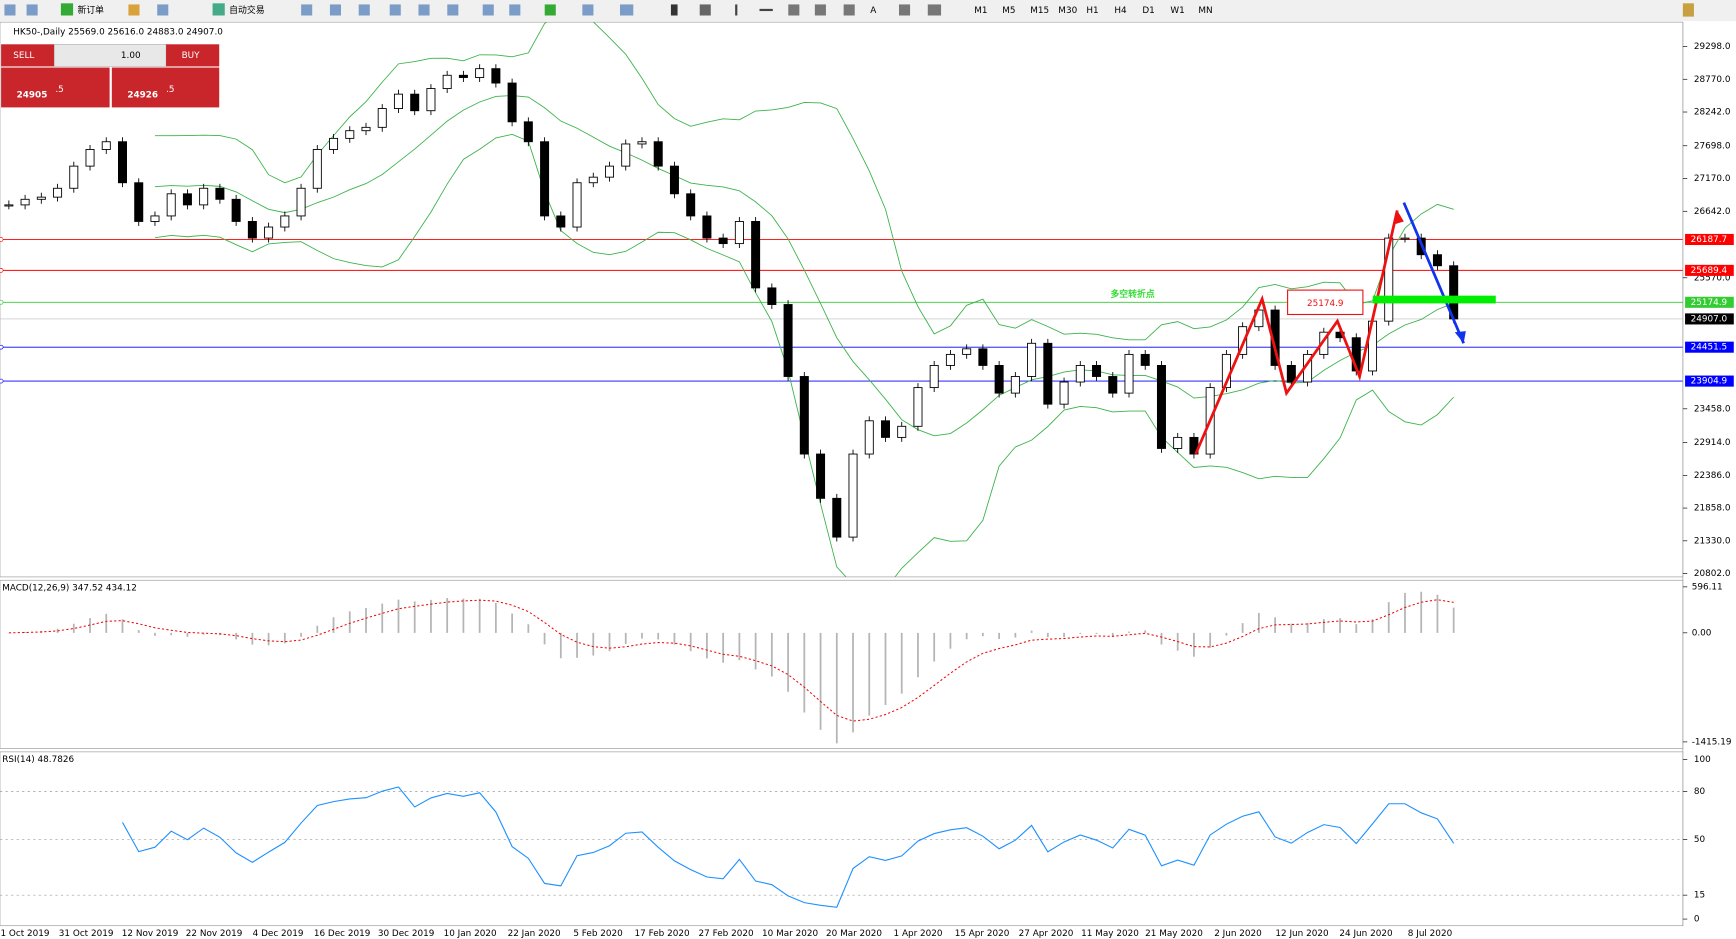 This screenshot has width=1736, height=939. What do you see at coordinates (1700, 840) in the screenshot?
I see `rsi-tick-label: 50` at bounding box center [1700, 840].